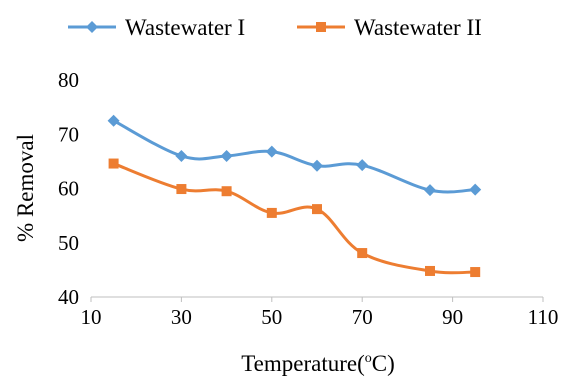  Describe the element at coordinates (68, 134) in the screenshot. I see `y-tick-label: 70` at that location.